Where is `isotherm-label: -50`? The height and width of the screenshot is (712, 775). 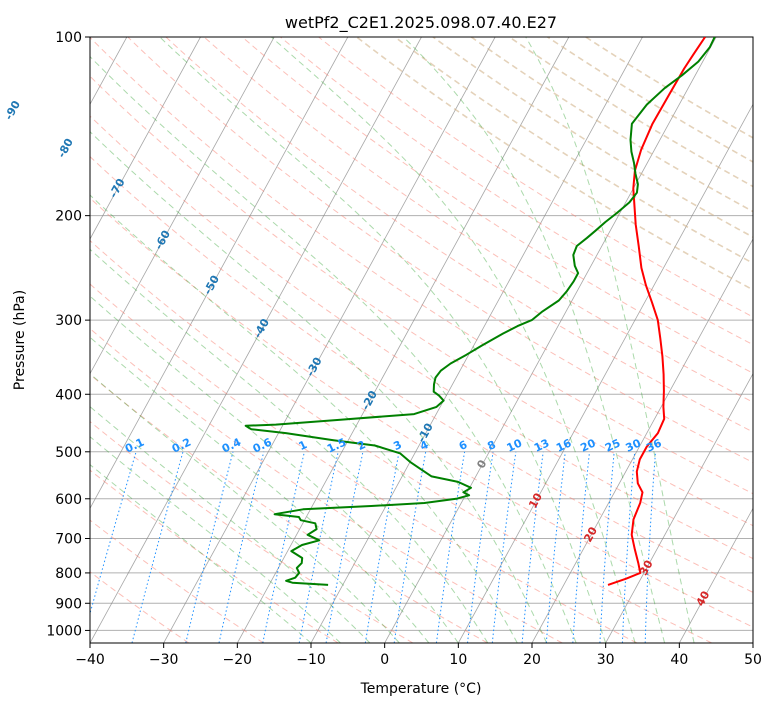
isotherm-label: -50 is located at coordinates (211, 285).